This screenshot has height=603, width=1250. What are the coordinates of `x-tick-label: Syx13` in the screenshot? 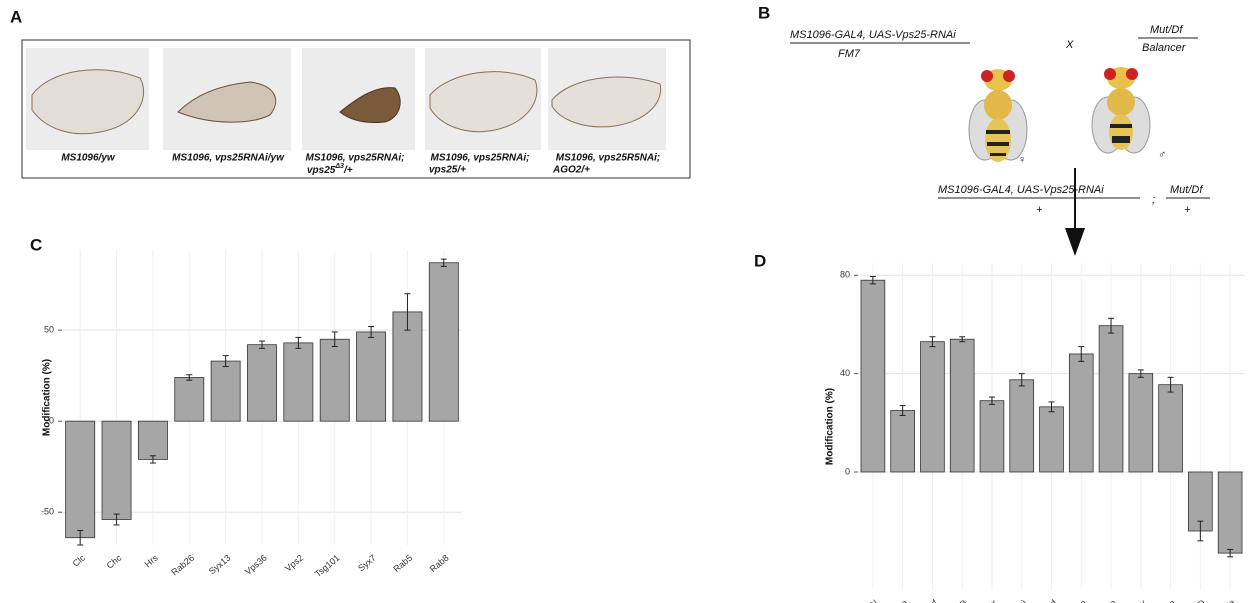 It's located at (220, 565).